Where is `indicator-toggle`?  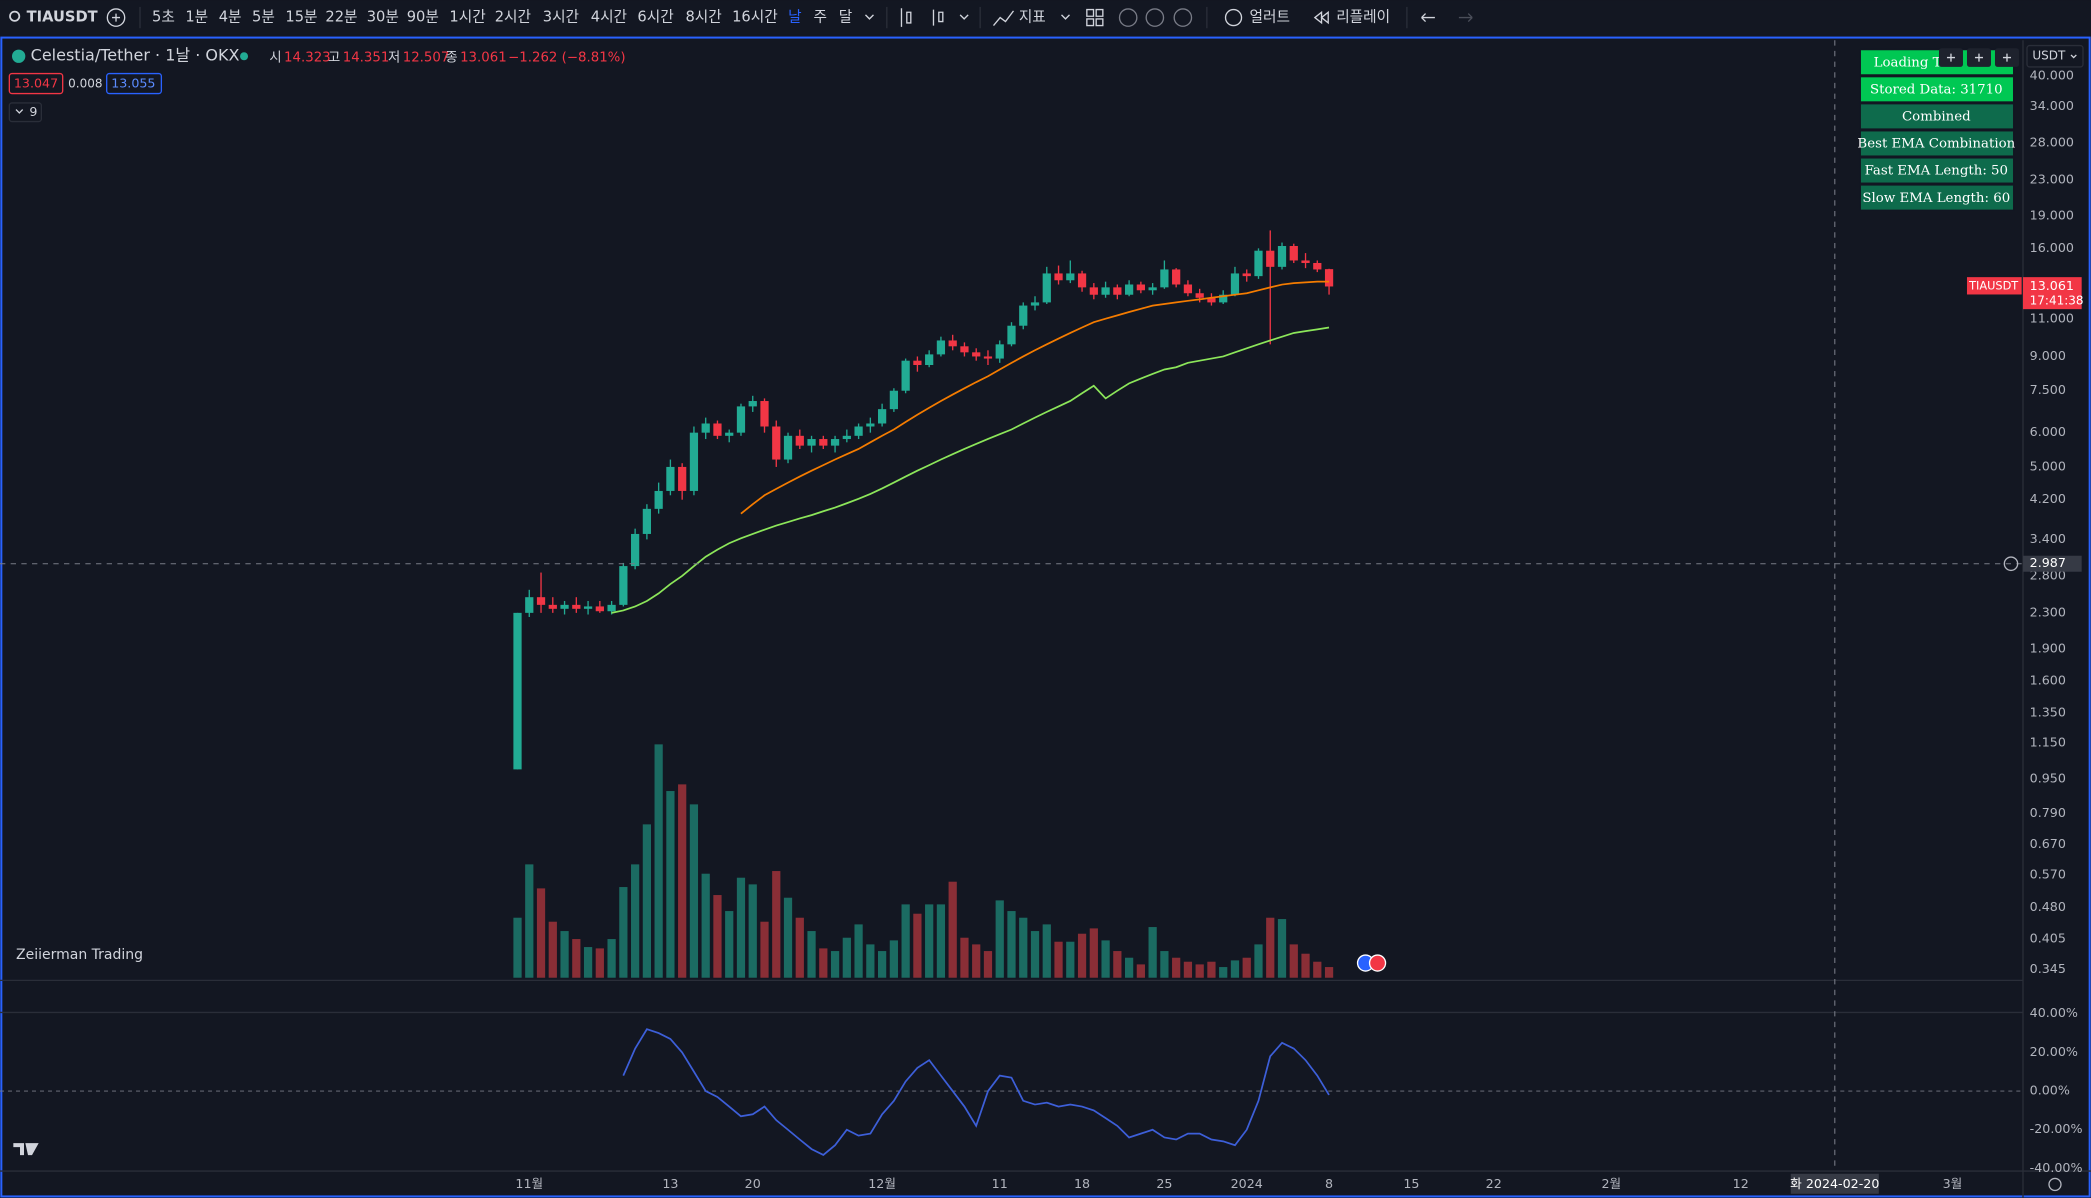 indicator-toggle is located at coordinates (25, 112).